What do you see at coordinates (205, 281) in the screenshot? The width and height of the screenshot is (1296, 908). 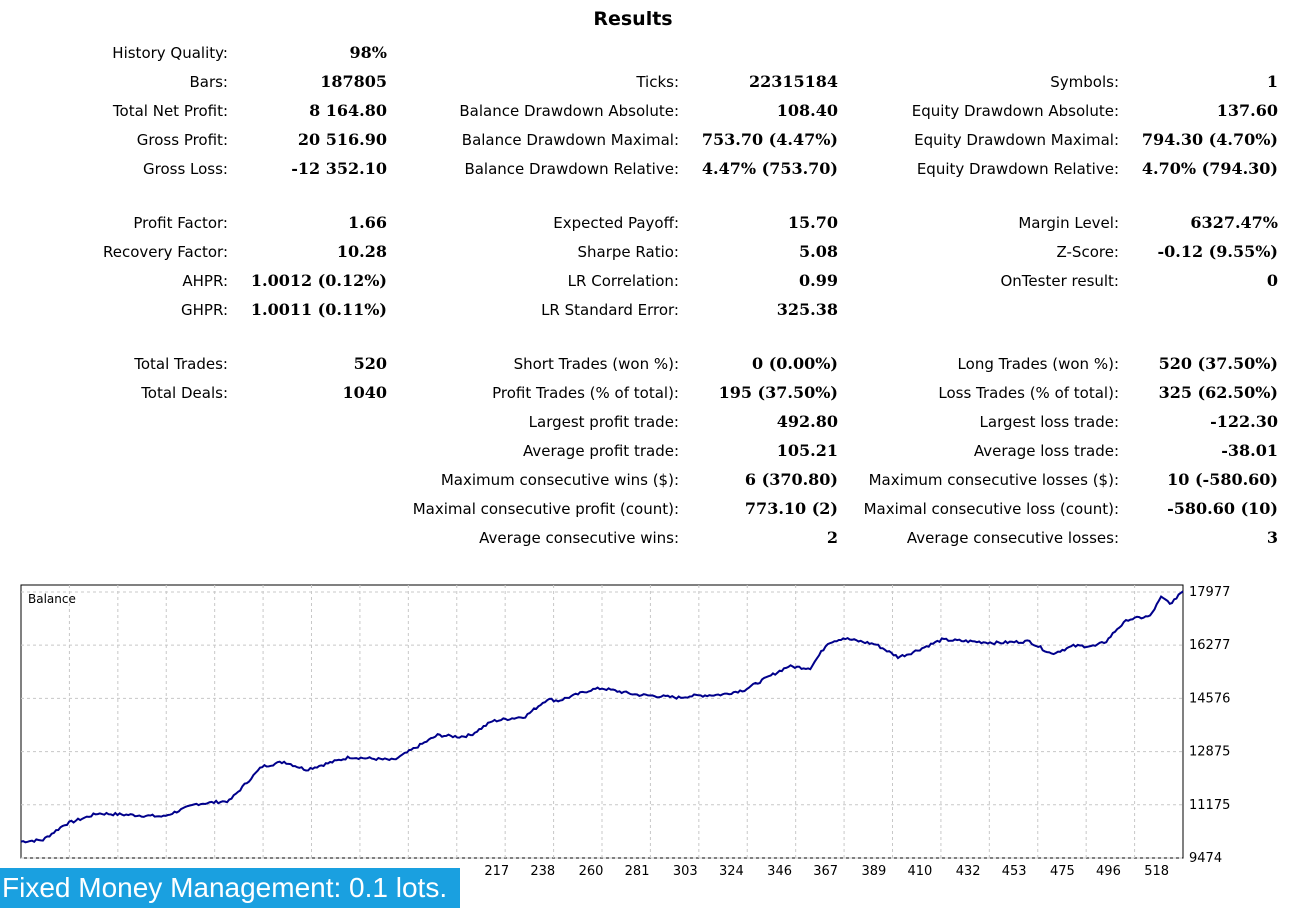 I see `ahpr-label: AHPR:` at bounding box center [205, 281].